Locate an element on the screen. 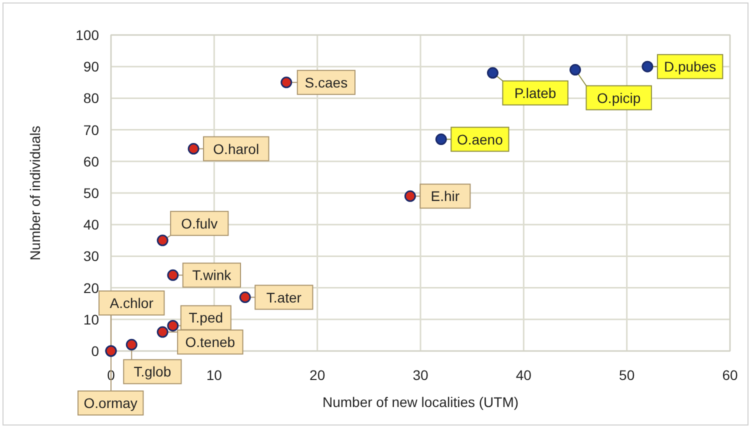 Image resolution: width=751 pixels, height=428 pixels. annotation: E.hir is located at coordinates (445, 196).